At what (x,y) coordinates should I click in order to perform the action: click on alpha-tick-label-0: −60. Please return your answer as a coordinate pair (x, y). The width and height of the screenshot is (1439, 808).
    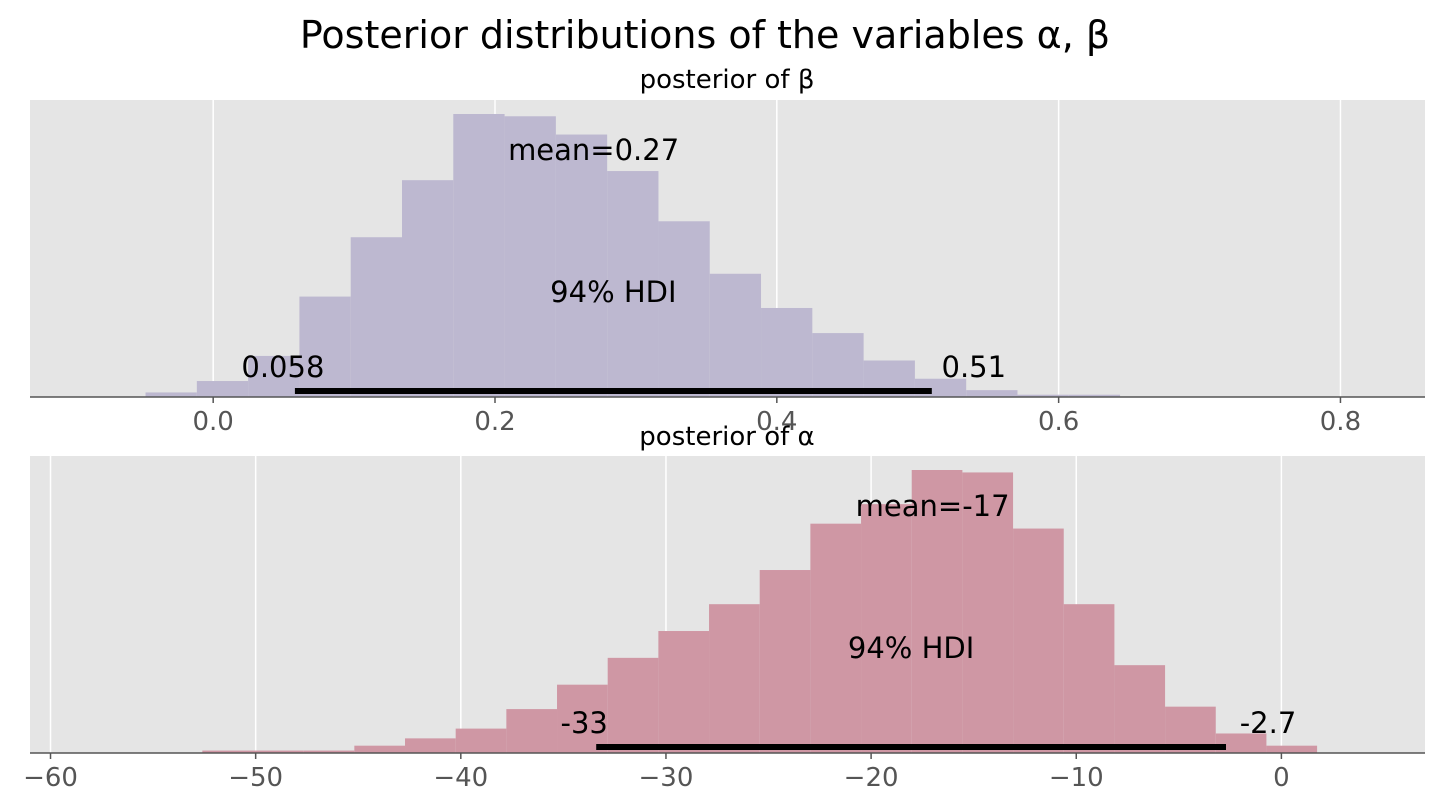
    Looking at the image, I should click on (50, 778).